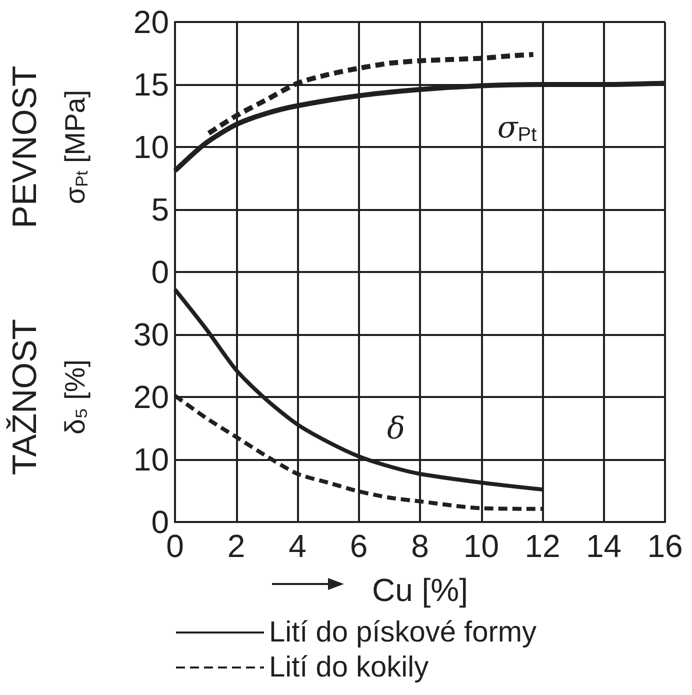 This screenshot has height=695, width=692. Describe the element at coordinates (48, 397) in the screenshot. I see `y-axis-title: TAŽNOST δ₅ [%]` at that location.